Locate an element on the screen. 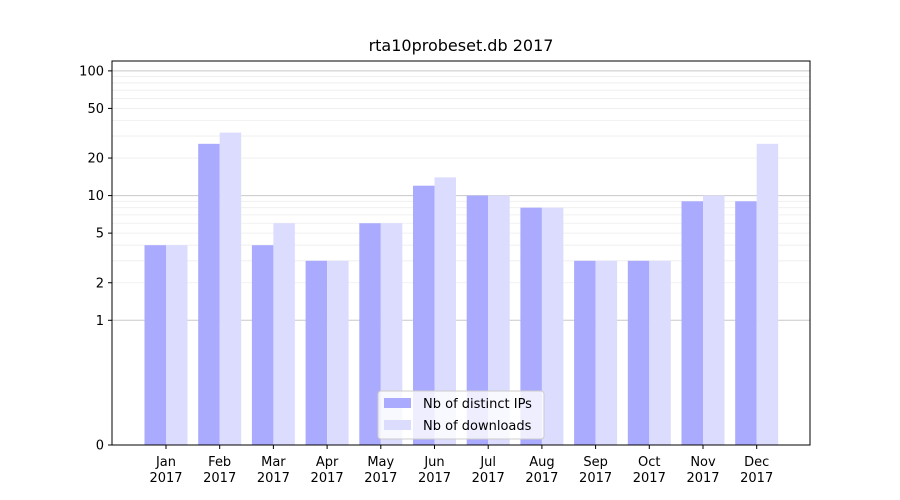  y-tick-label: 50 is located at coordinates (95, 109).